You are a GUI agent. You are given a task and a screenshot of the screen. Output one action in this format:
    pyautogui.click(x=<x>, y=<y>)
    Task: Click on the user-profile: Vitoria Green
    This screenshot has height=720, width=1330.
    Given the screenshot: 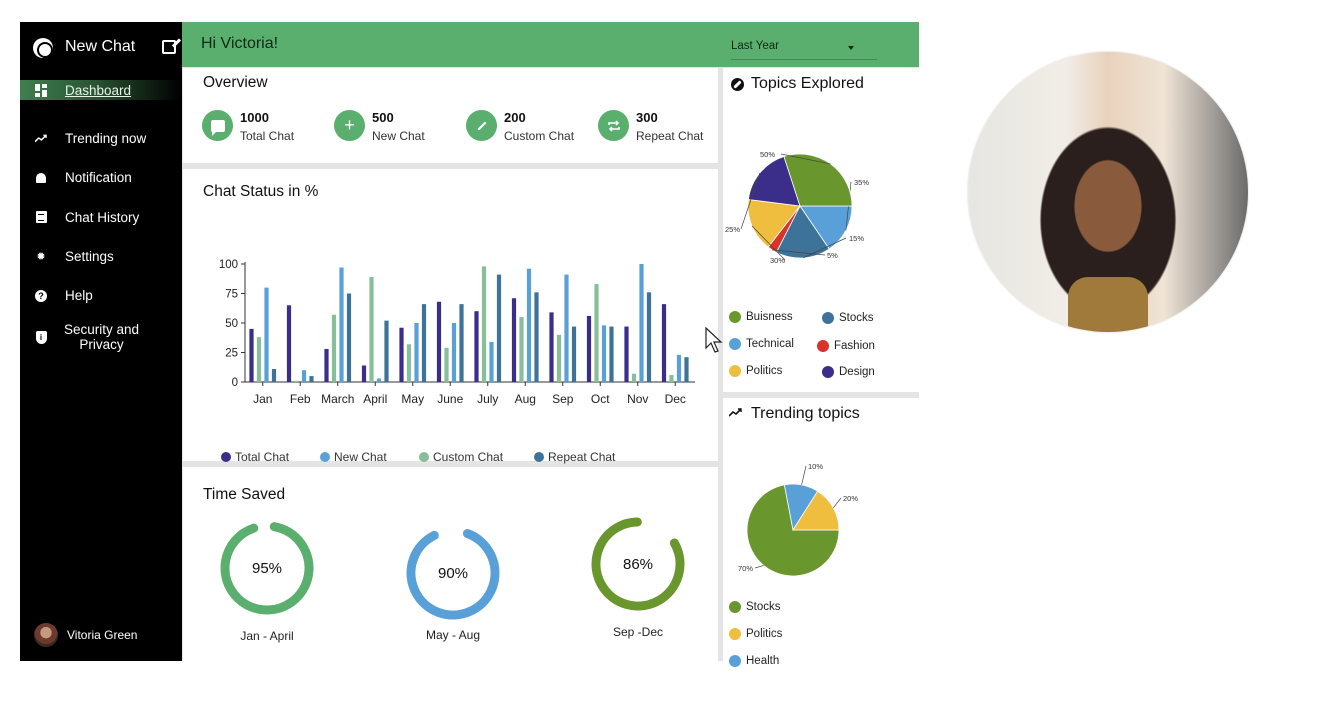 What is the action you would take?
    pyautogui.click(x=85, y=635)
    